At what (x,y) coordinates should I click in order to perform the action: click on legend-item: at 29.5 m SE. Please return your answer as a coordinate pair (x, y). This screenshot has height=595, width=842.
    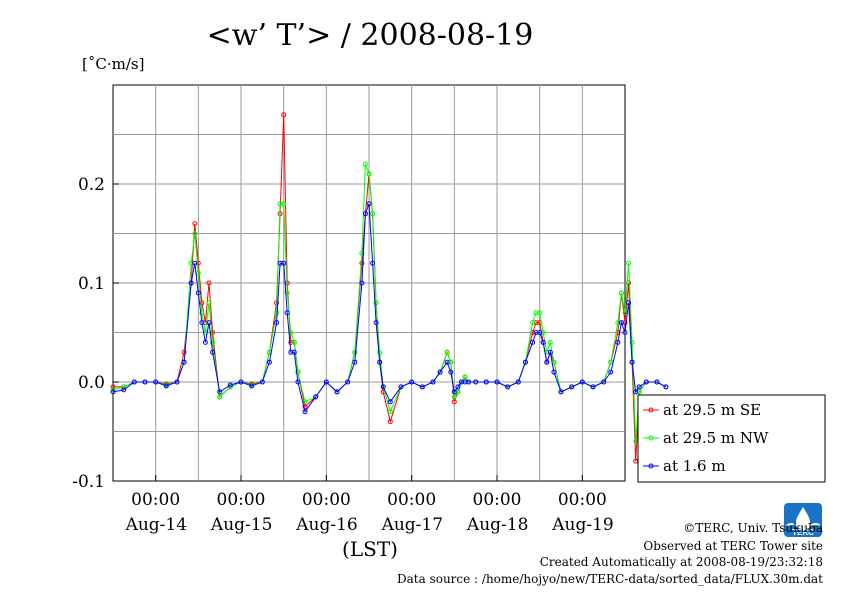
    Looking at the image, I should click on (702, 410).